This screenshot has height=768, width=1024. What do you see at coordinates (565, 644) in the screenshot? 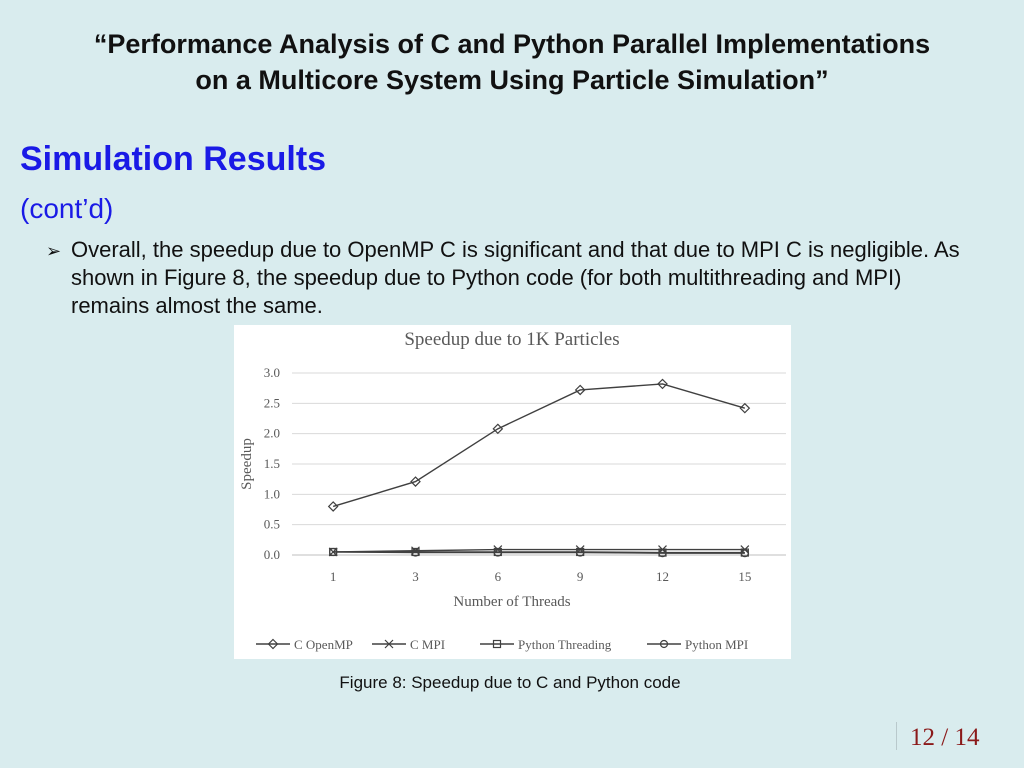
I see `legend-label-python-threading: Python Threading` at bounding box center [565, 644].